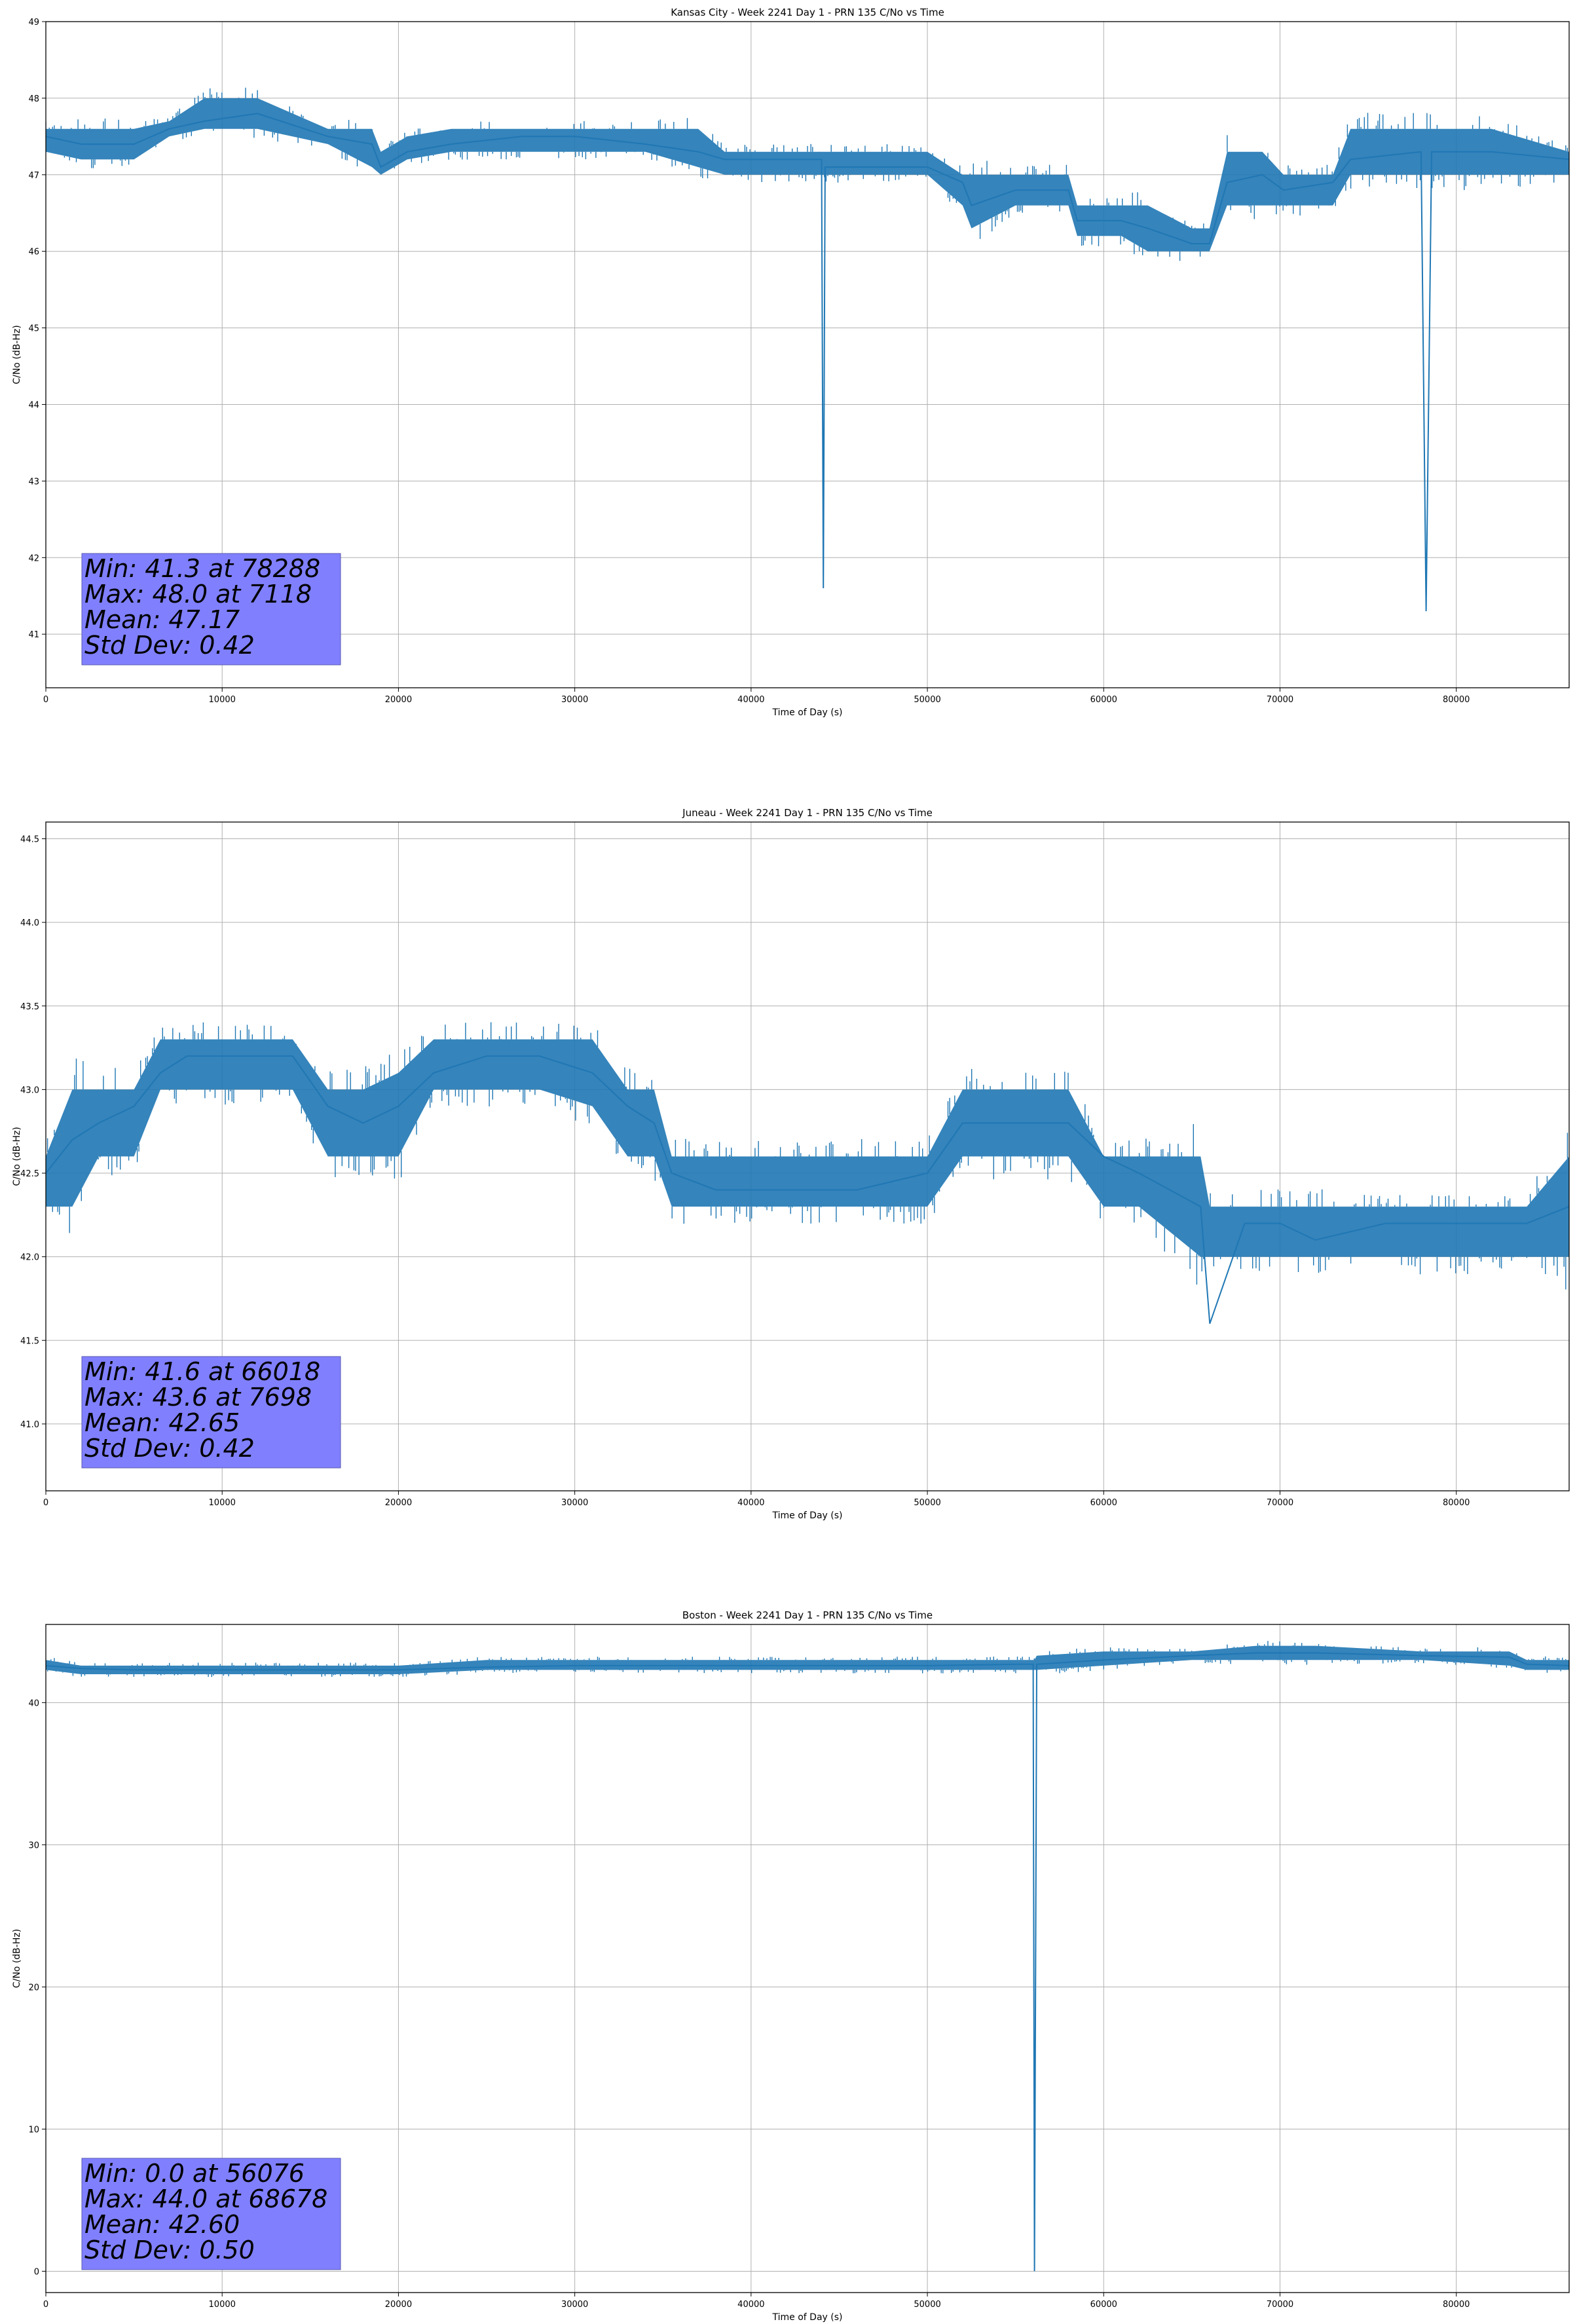  I want to click on stats-line: Min: 41.3 at 78288, so click(202, 568).